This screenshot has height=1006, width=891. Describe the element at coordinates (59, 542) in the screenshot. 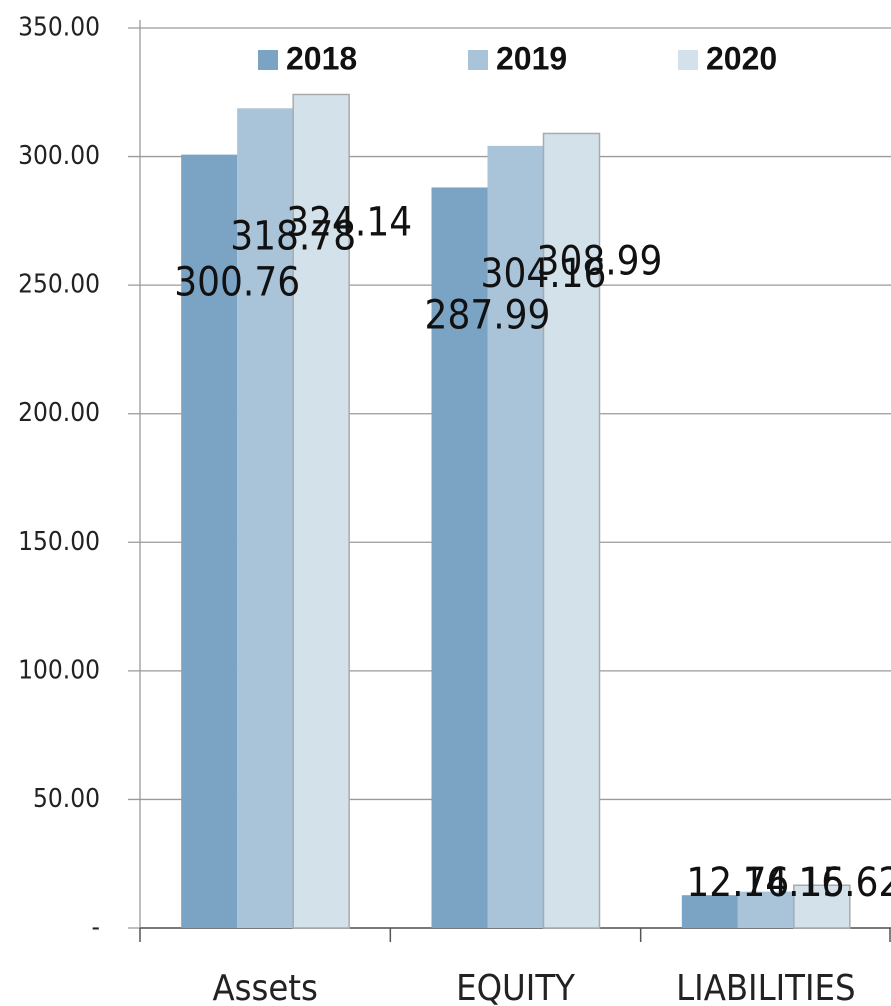

I see `y-tick-label: 150.00` at that location.